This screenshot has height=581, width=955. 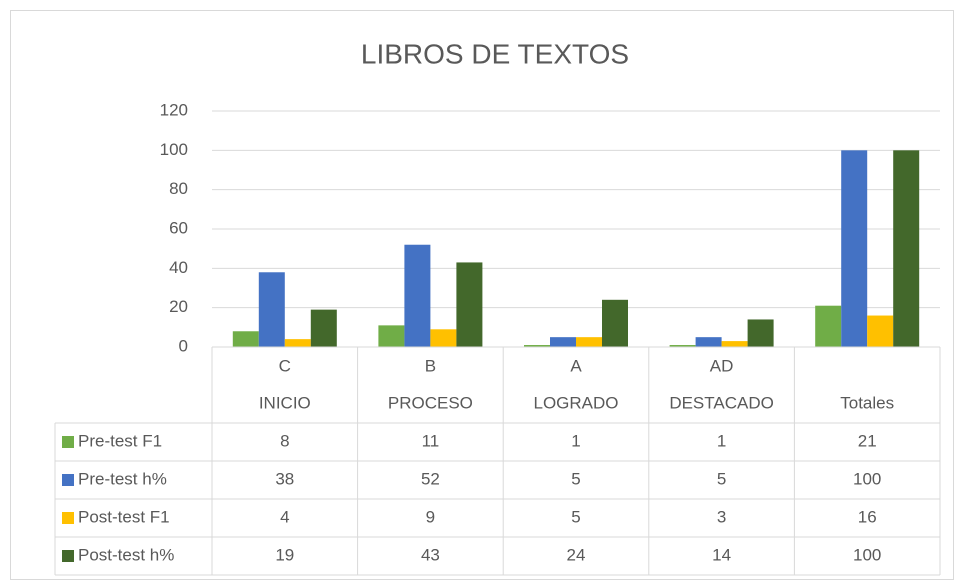 I want to click on table-cell: 16, so click(x=867, y=516).